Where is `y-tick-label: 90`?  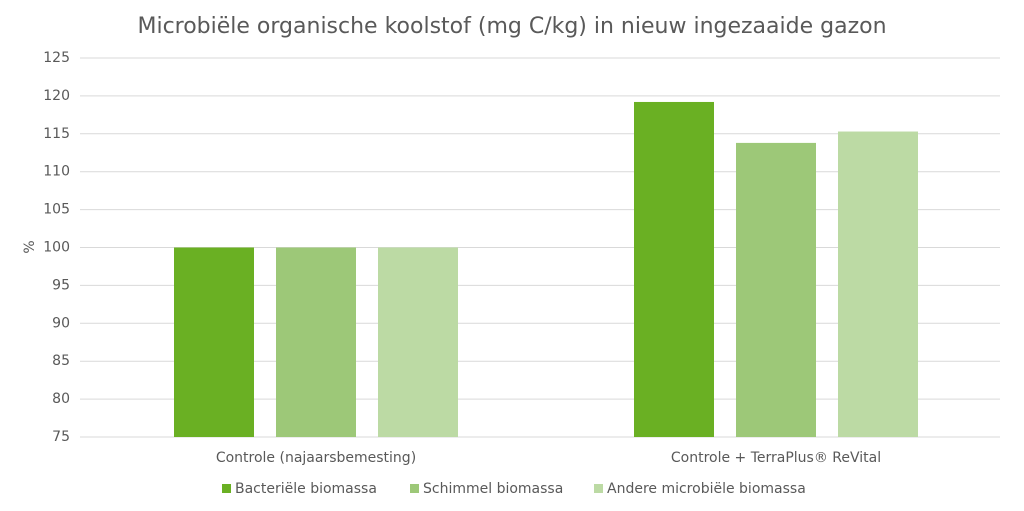
y-tick-label: 90 is located at coordinates (61, 323).